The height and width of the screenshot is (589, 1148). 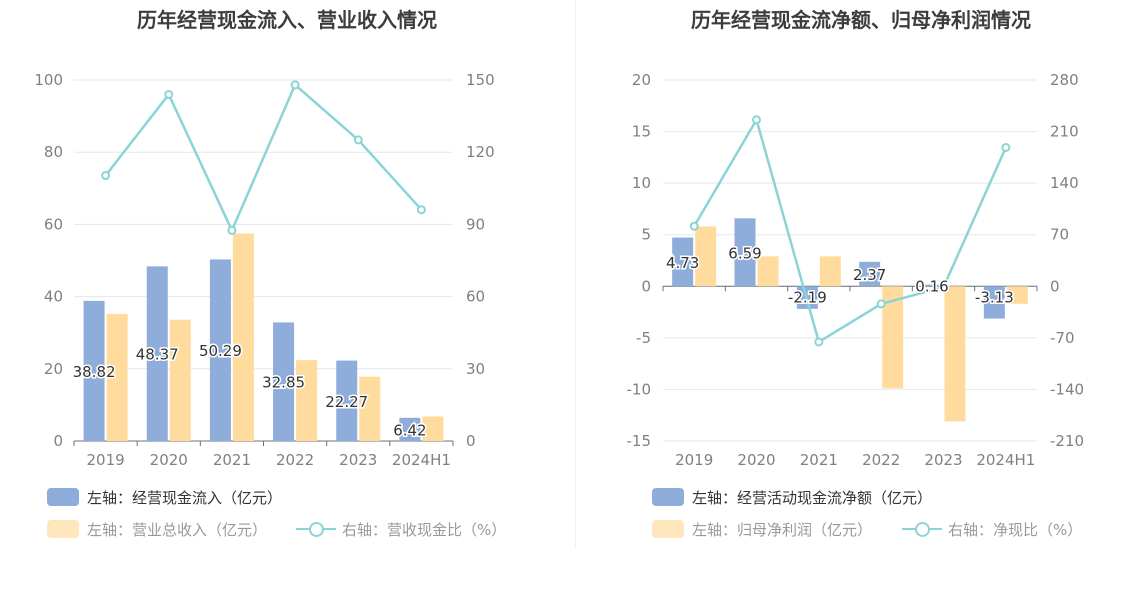 What do you see at coordinates (869, 275) in the screenshot?
I see `bar-data-label: 2.37` at bounding box center [869, 275].